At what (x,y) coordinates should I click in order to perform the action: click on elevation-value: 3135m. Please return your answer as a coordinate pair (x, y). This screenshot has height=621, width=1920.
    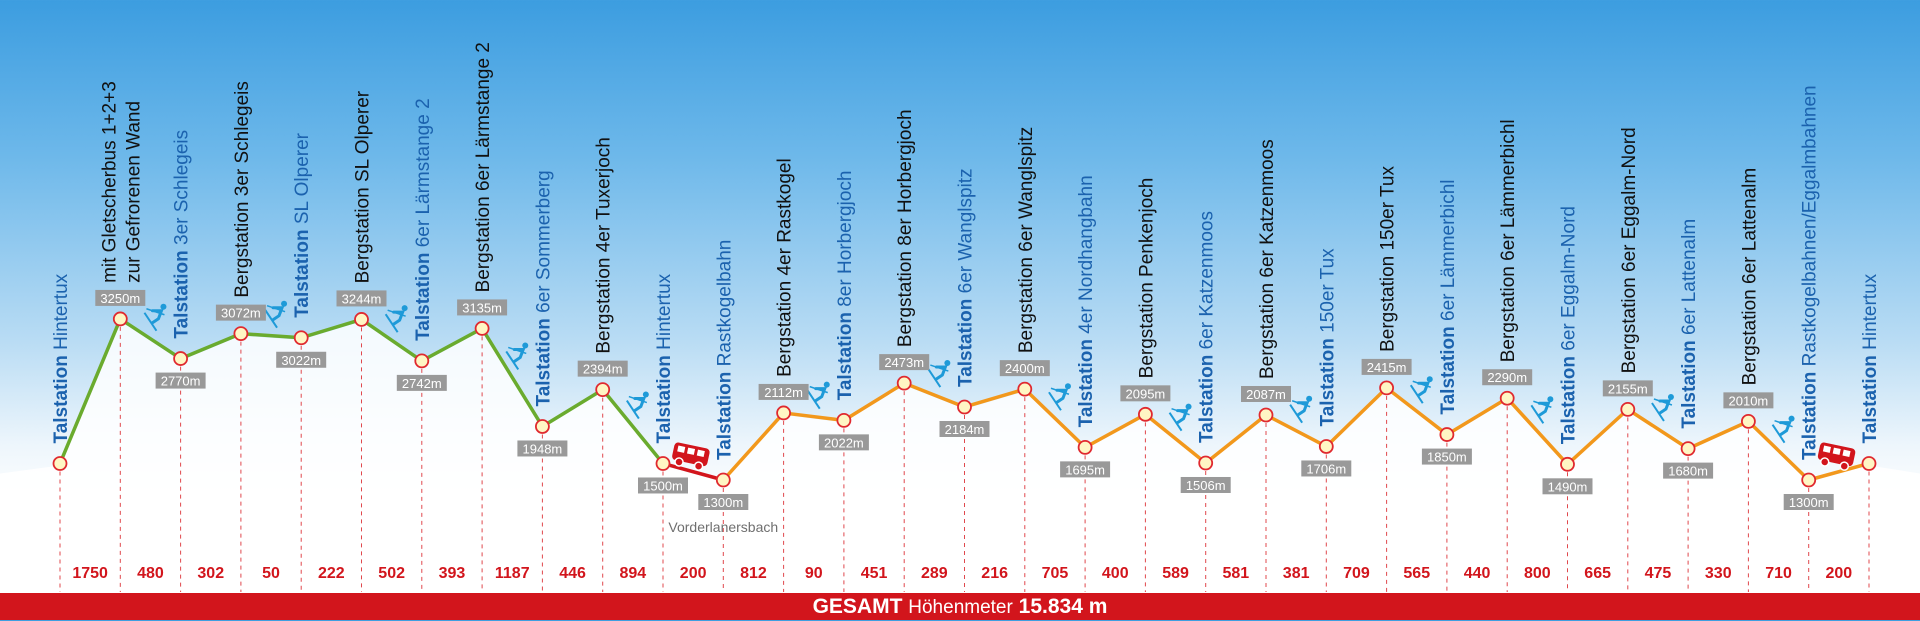
    Looking at the image, I should click on (482, 307).